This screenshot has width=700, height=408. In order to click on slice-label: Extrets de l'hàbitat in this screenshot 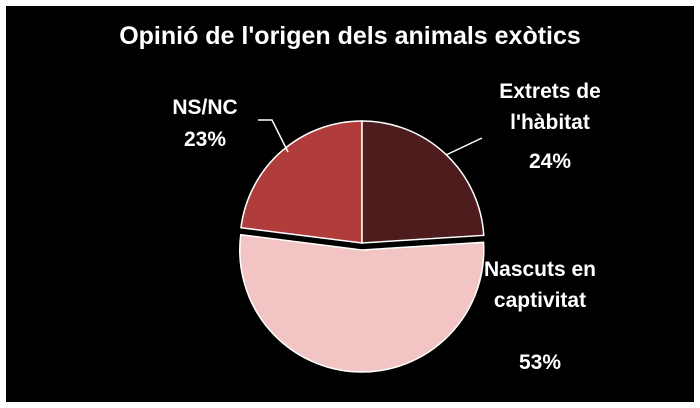, I will do `click(550, 107)`.